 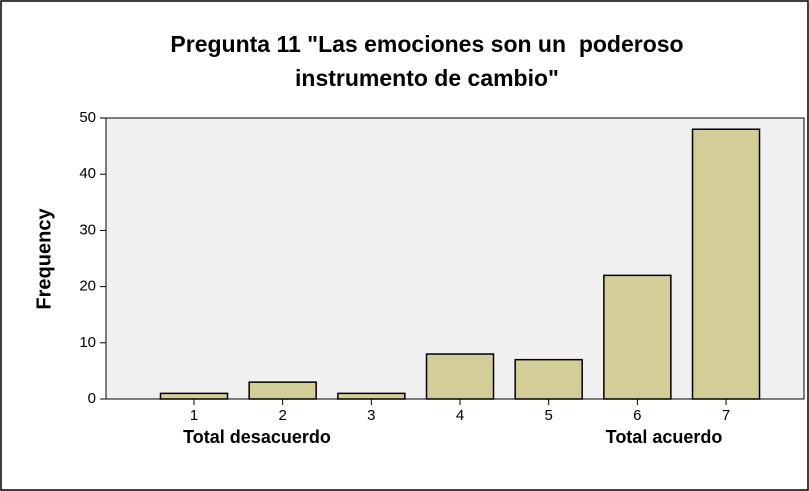 What do you see at coordinates (371, 415) in the screenshot?
I see `x-tick-label: 3` at bounding box center [371, 415].